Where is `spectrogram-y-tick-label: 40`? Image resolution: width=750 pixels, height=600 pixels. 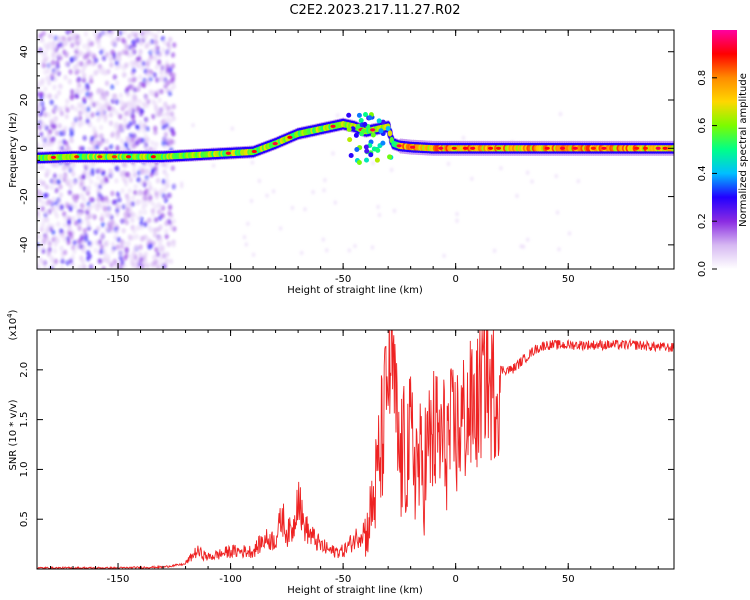
spectrogram-y-tick-label: 40 is located at coordinates (24, 51).